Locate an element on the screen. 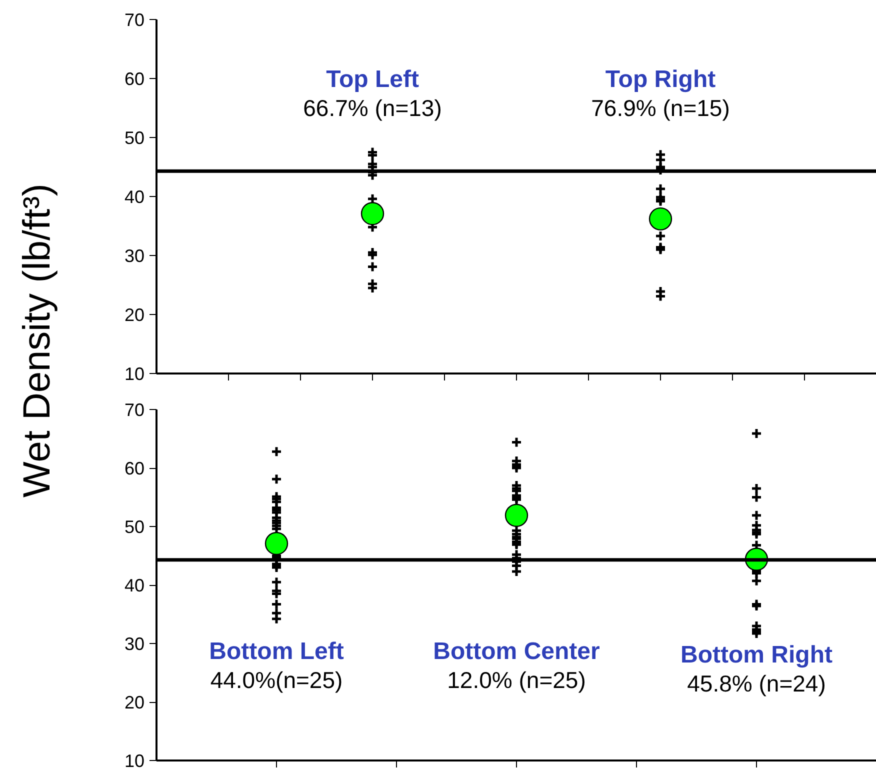 Image resolution: width=876 pixels, height=782 pixels. annotation: 45.8% (n=24) is located at coordinates (756, 683).